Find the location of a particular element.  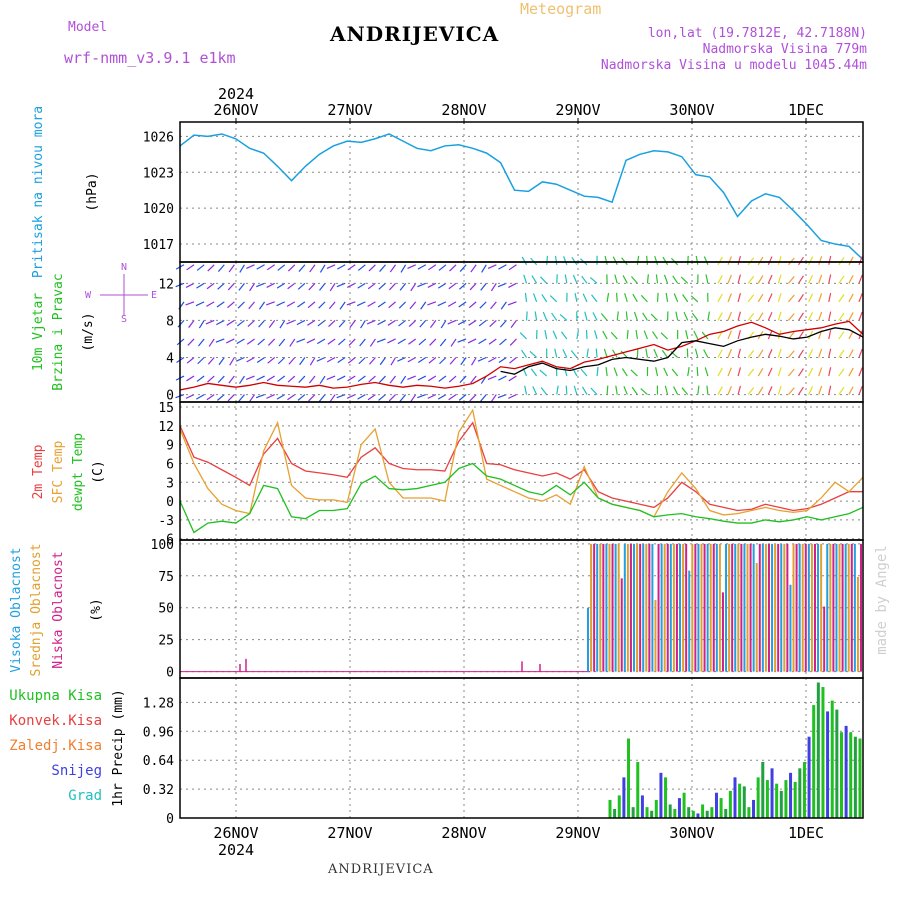

x-tick-label-bottom: 27NOV is located at coordinates (349, 833).